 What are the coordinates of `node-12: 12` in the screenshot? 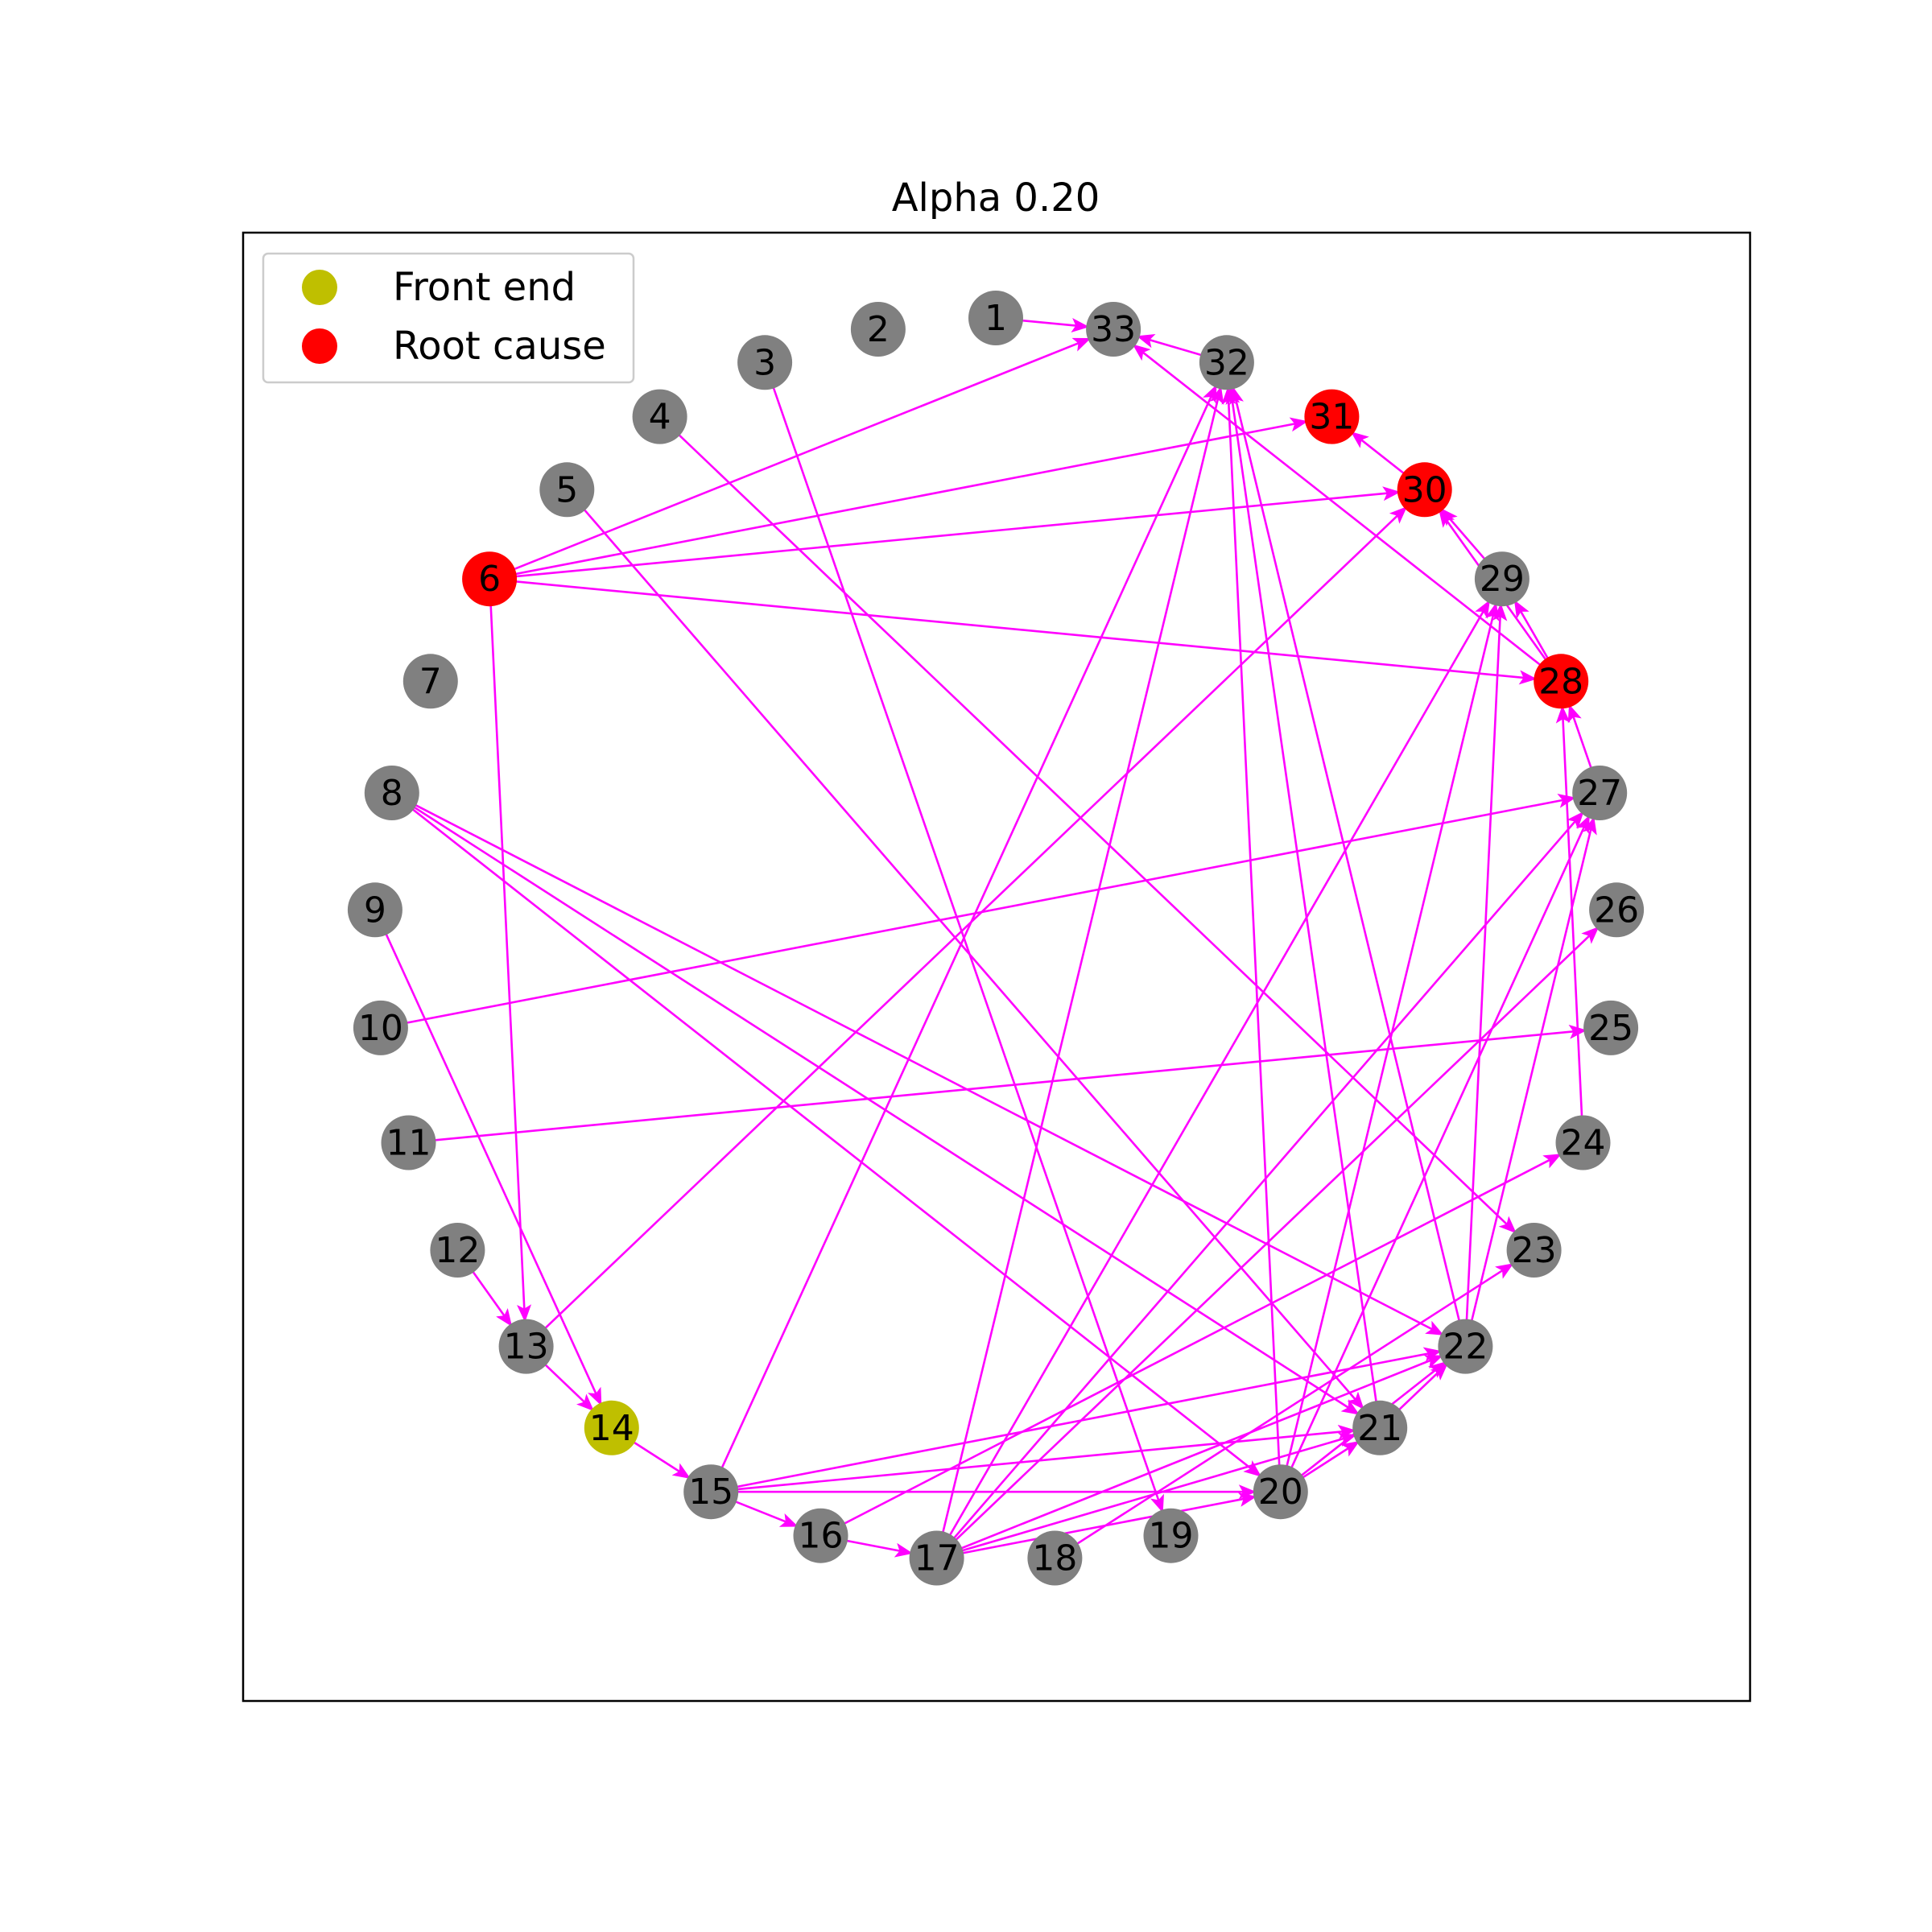 It's located at (457, 1250).